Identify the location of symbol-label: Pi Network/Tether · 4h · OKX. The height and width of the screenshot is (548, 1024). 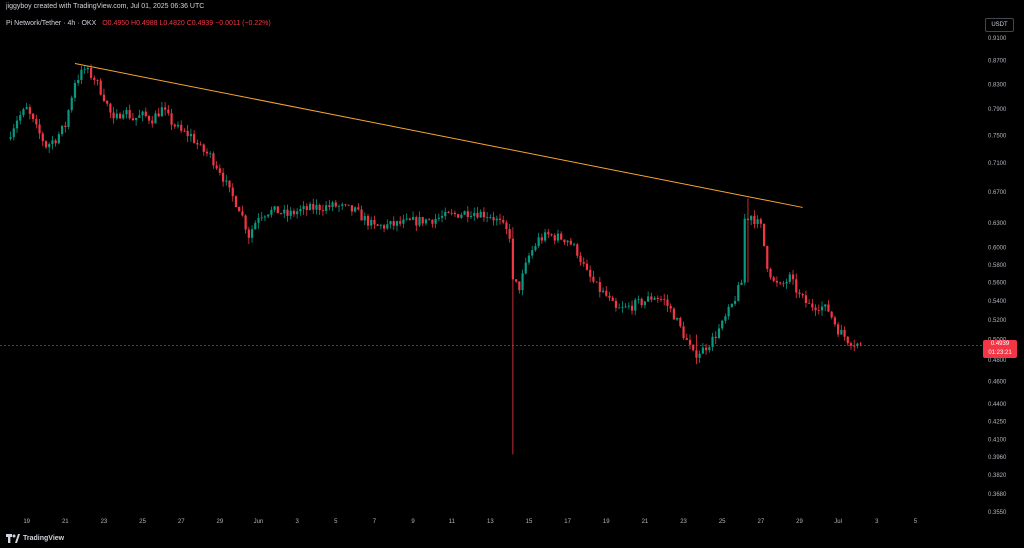
(51, 23).